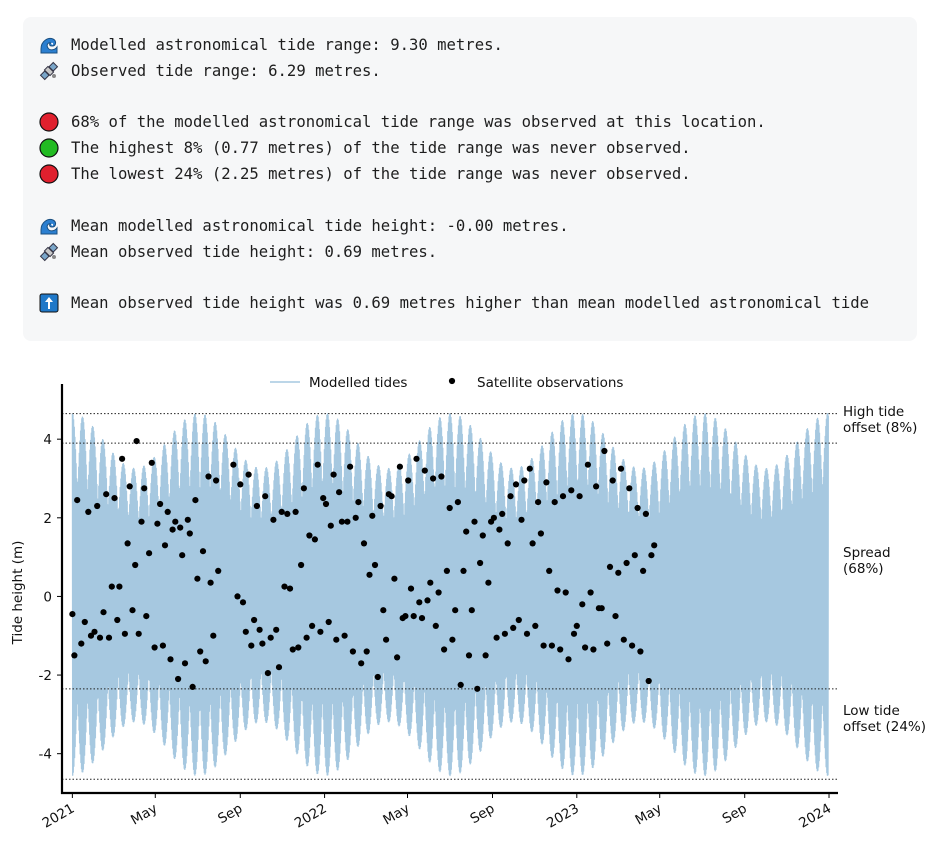  Describe the element at coordinates (452, 381) in the screenshot. I see `legend-observations-swatch` at that location.